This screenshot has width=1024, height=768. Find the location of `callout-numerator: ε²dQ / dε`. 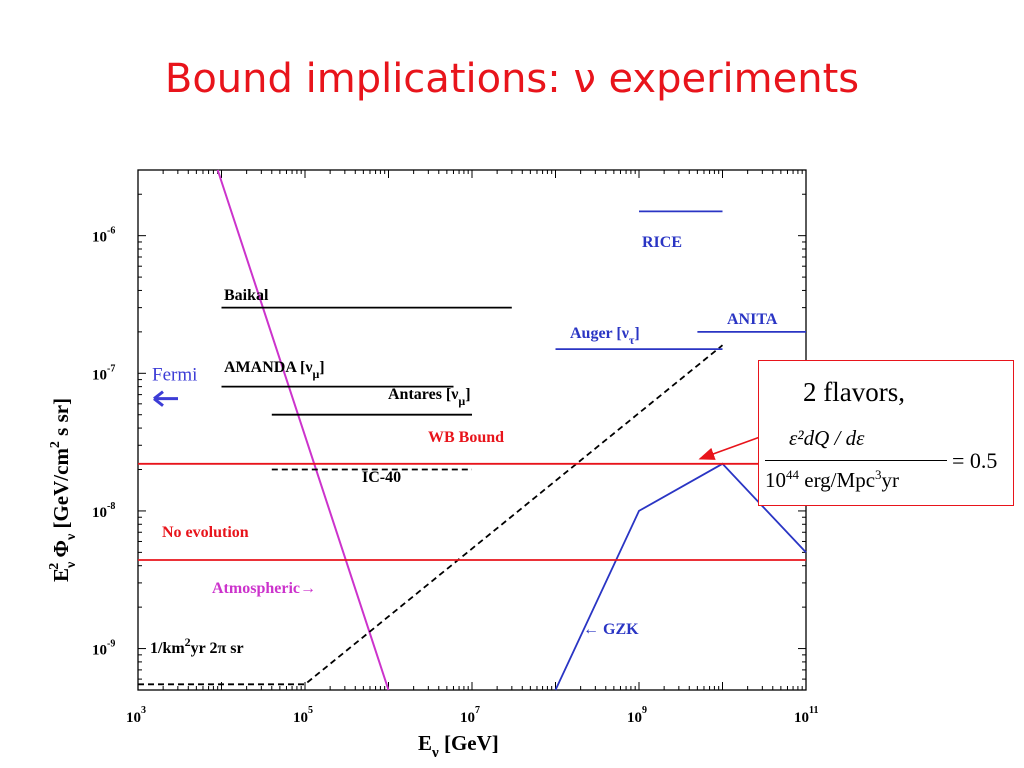

callout-numerator: ε²dQ / dε is located at coordinates (827, 438).